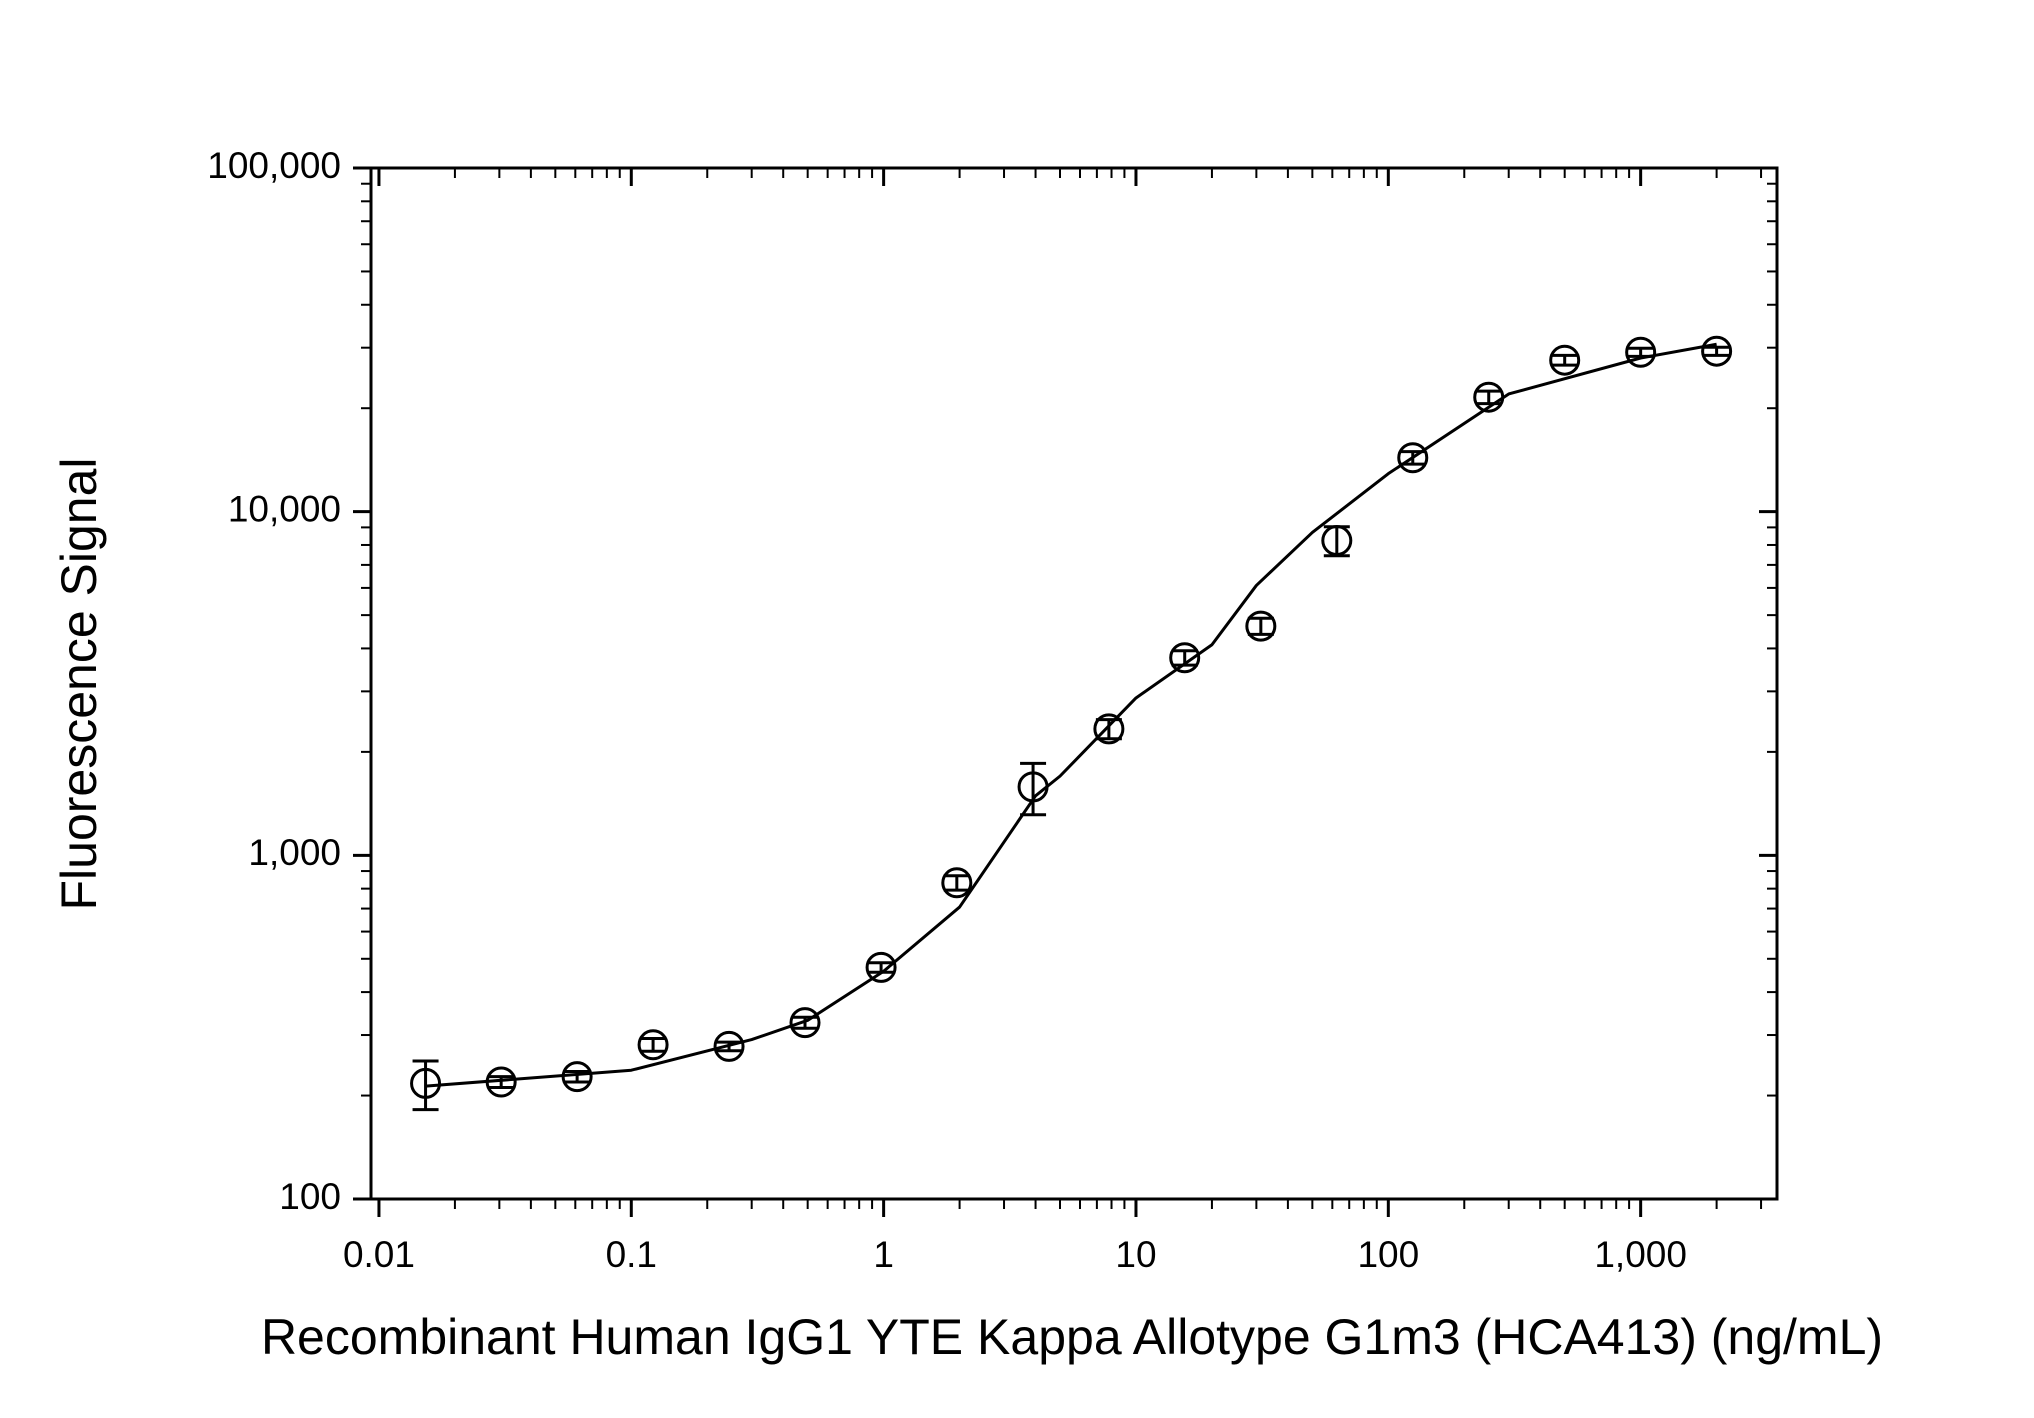 This screenshot has height=1418, width=2034. I want to click on x-tick-label: 1, so click(883, 1254).